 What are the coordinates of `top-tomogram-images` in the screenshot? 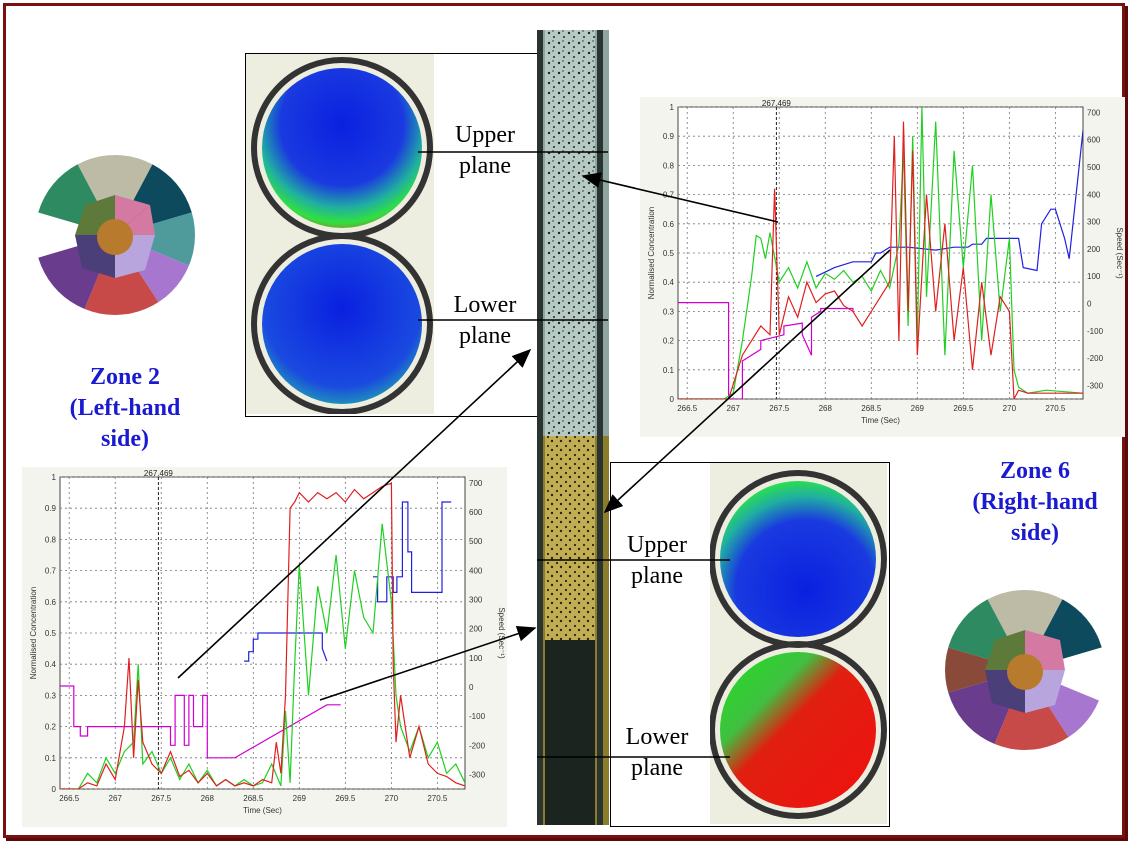 It's located at (342, 236).